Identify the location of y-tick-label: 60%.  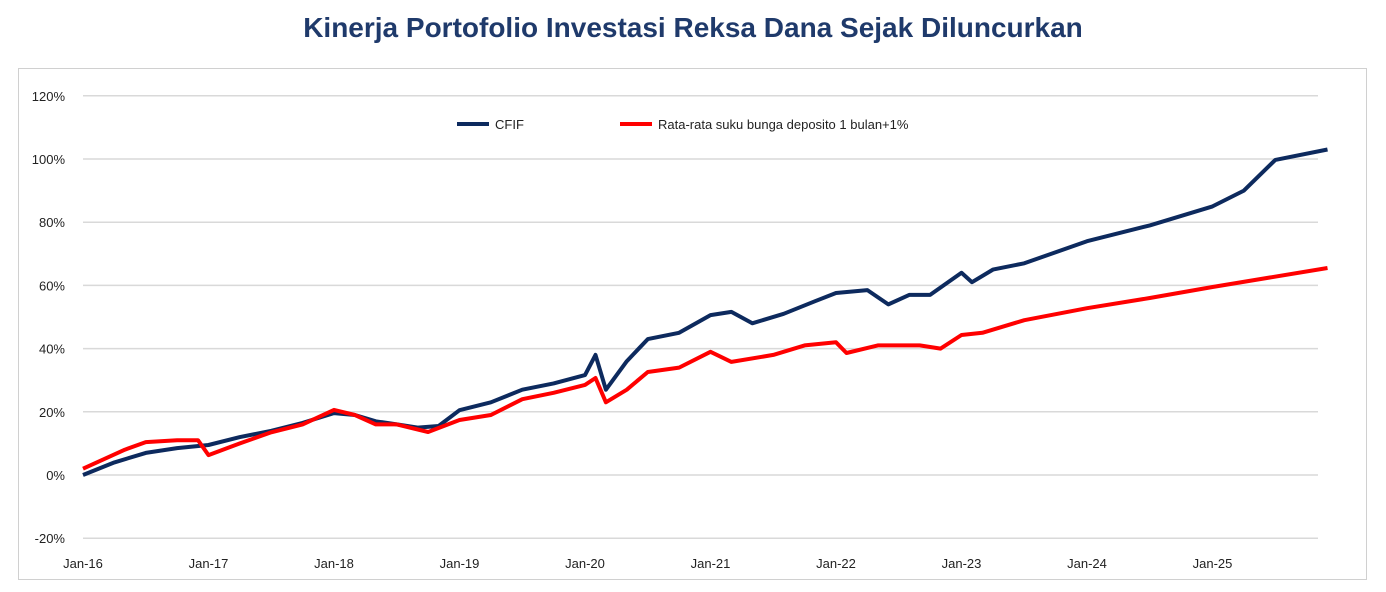
(52, 285).